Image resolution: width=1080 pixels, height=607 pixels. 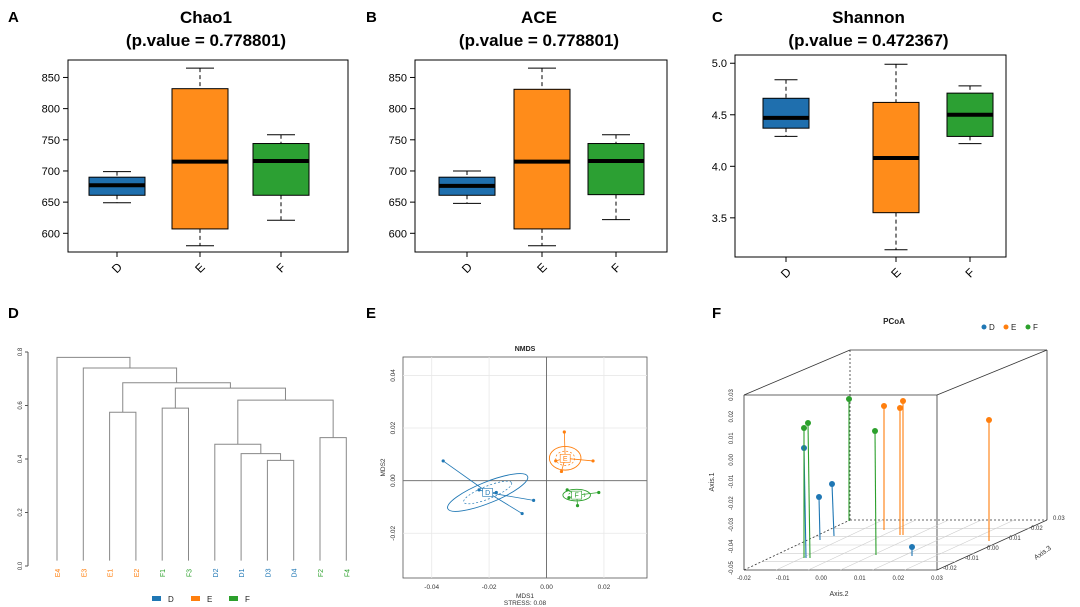 I want to click on panel-letter-a: A, so click(x=13, y=17).